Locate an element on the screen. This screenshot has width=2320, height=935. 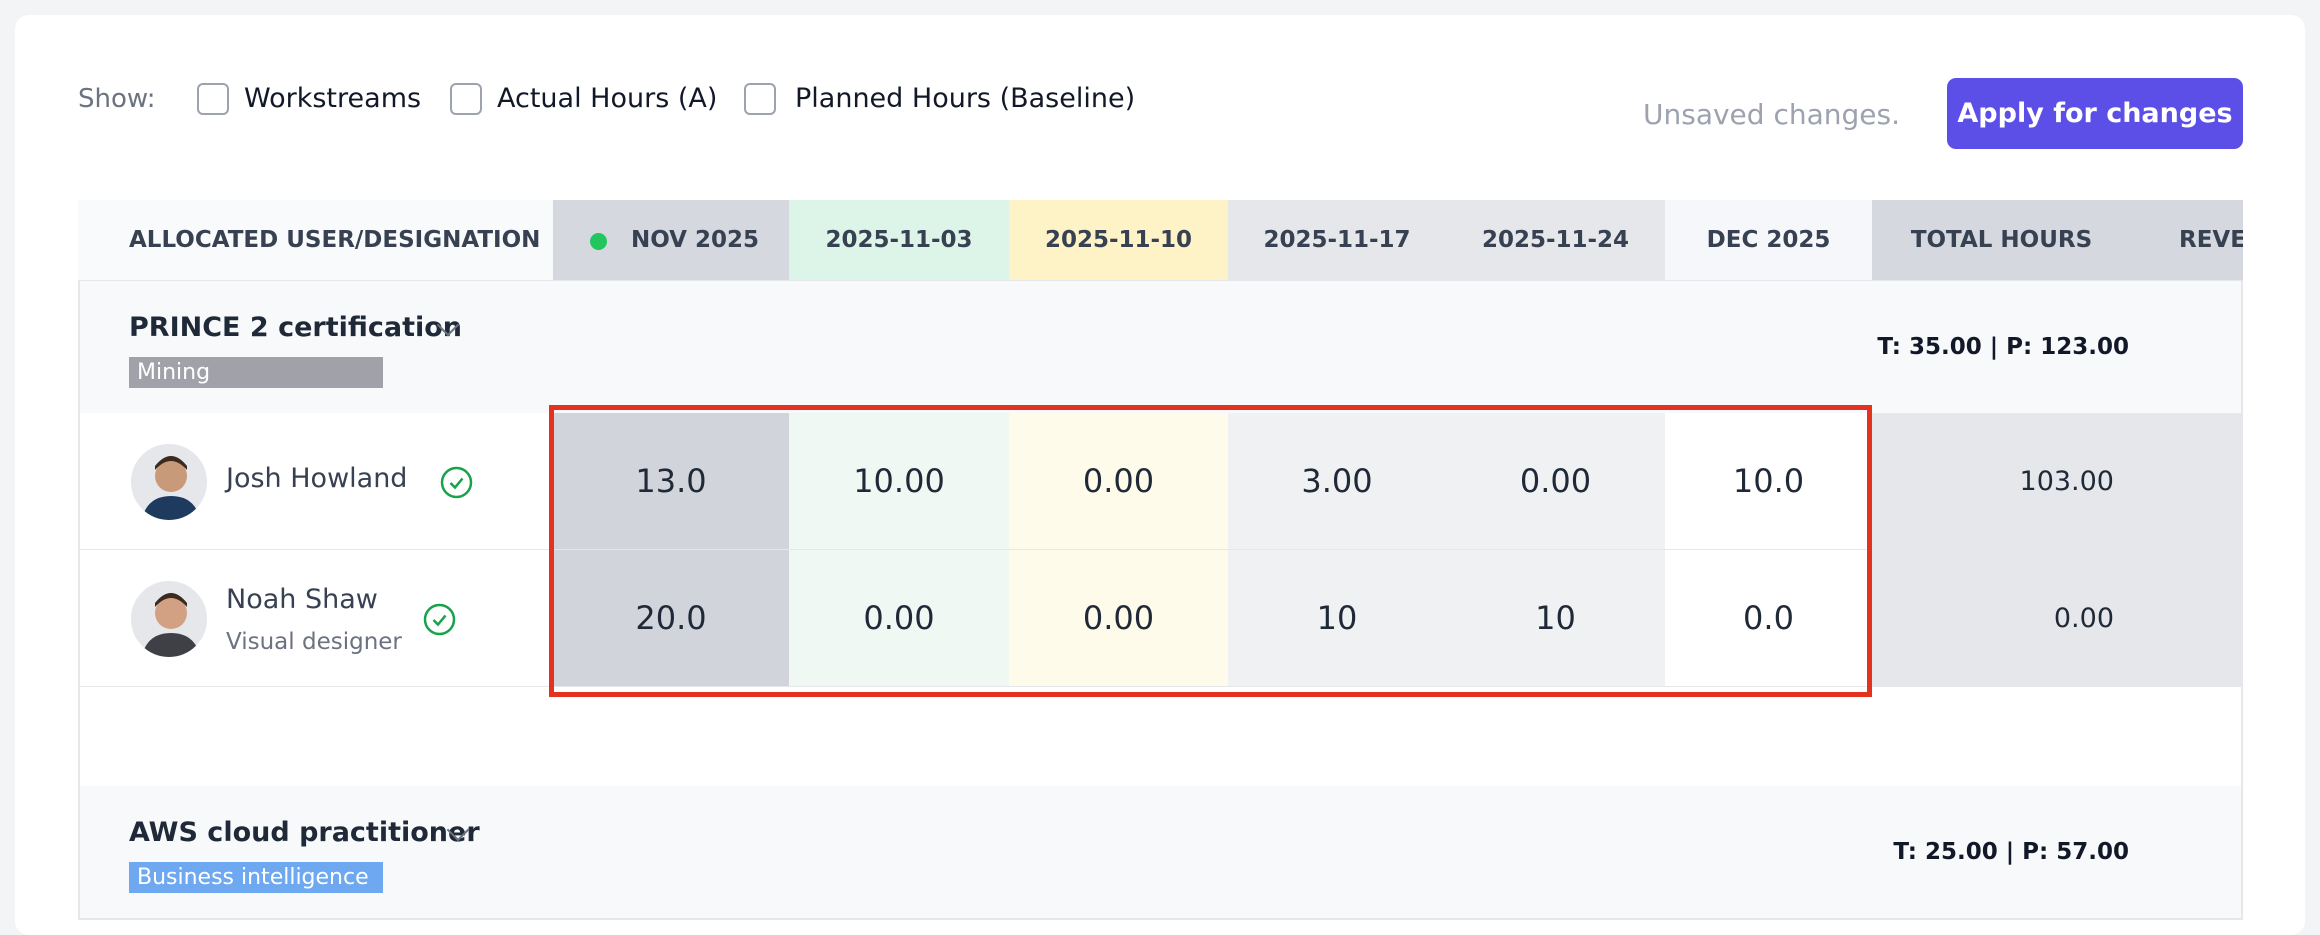
column-header: 2025-11-03 is located at coordinates (899, 240).